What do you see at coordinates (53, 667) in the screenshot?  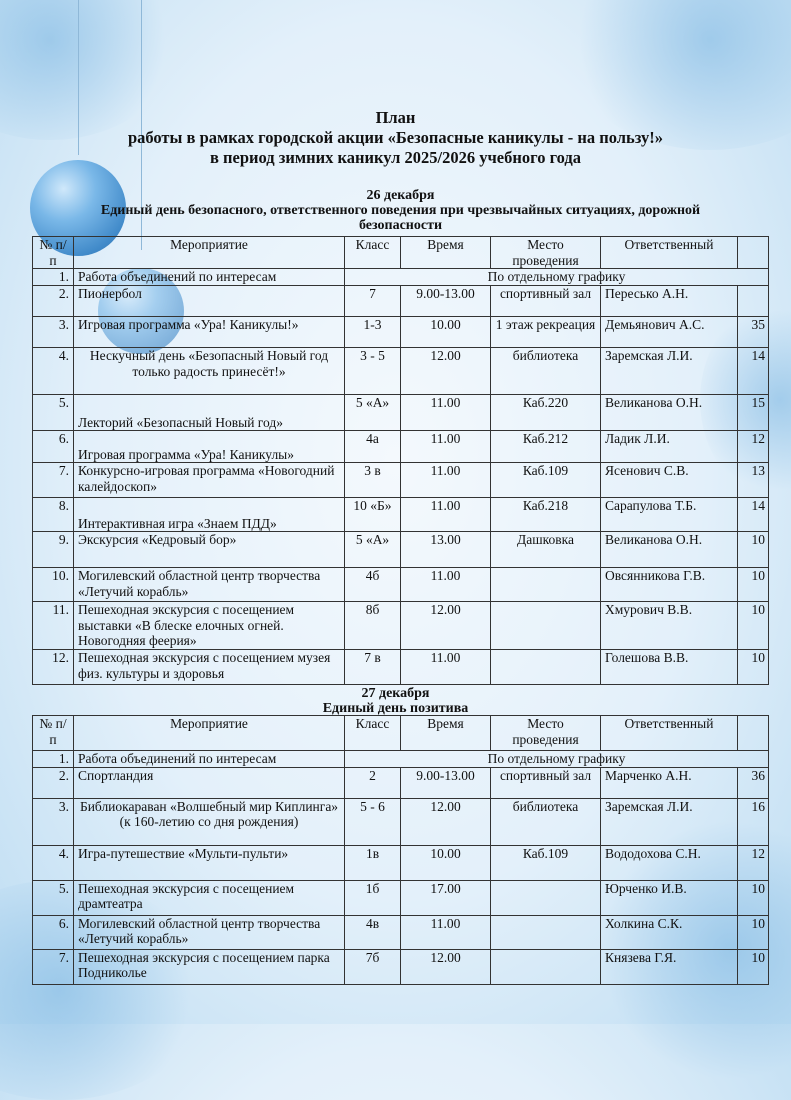 I see `row-number: 12.` at bounding box center [53, 667].